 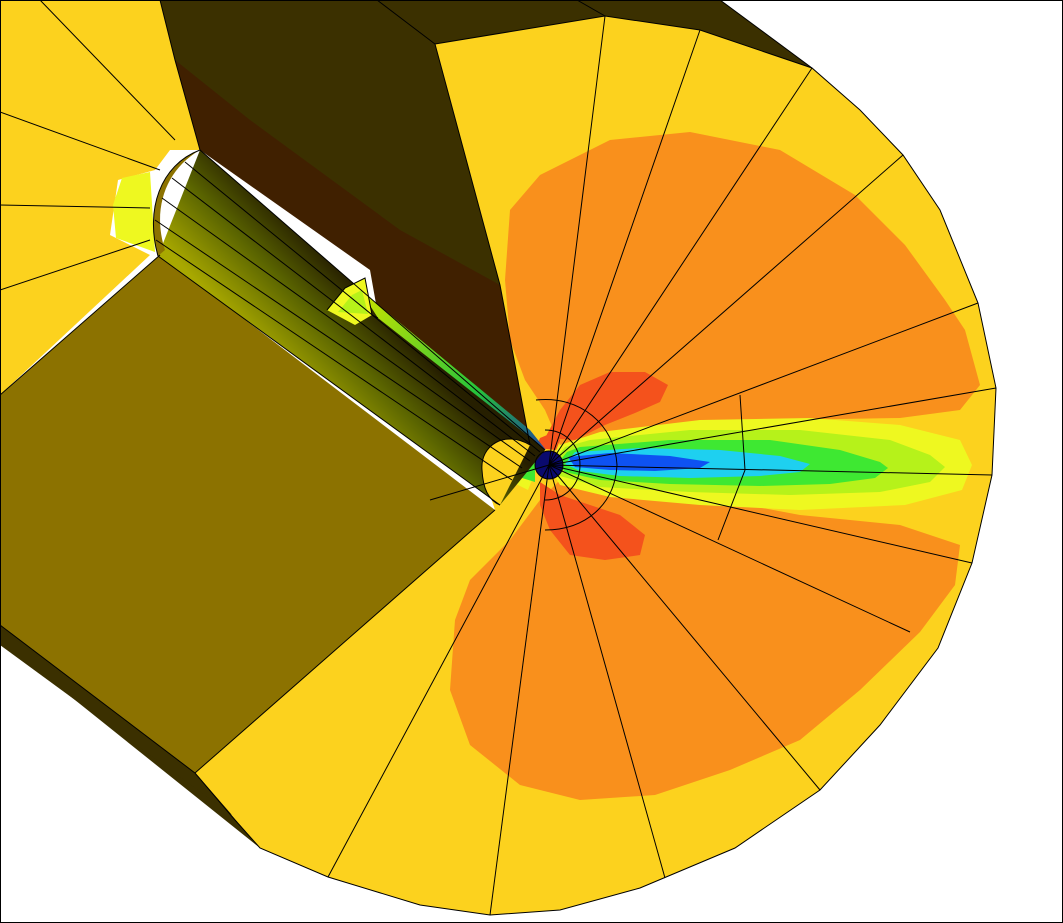 What do you see at coordinates (505, 472) in the screenshot?
I see `cylinder-end-cap-right` at bounding box center [505, 472].